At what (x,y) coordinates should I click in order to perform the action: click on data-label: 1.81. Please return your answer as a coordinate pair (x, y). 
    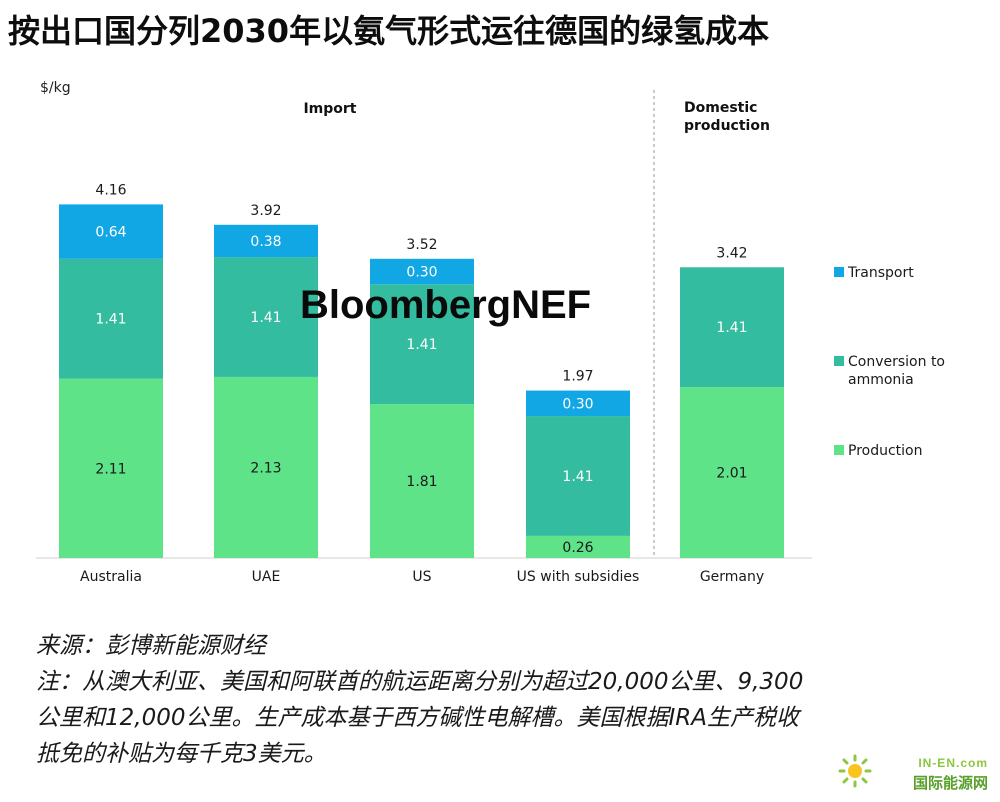
    Looking at the image, I should click on (421, 482).